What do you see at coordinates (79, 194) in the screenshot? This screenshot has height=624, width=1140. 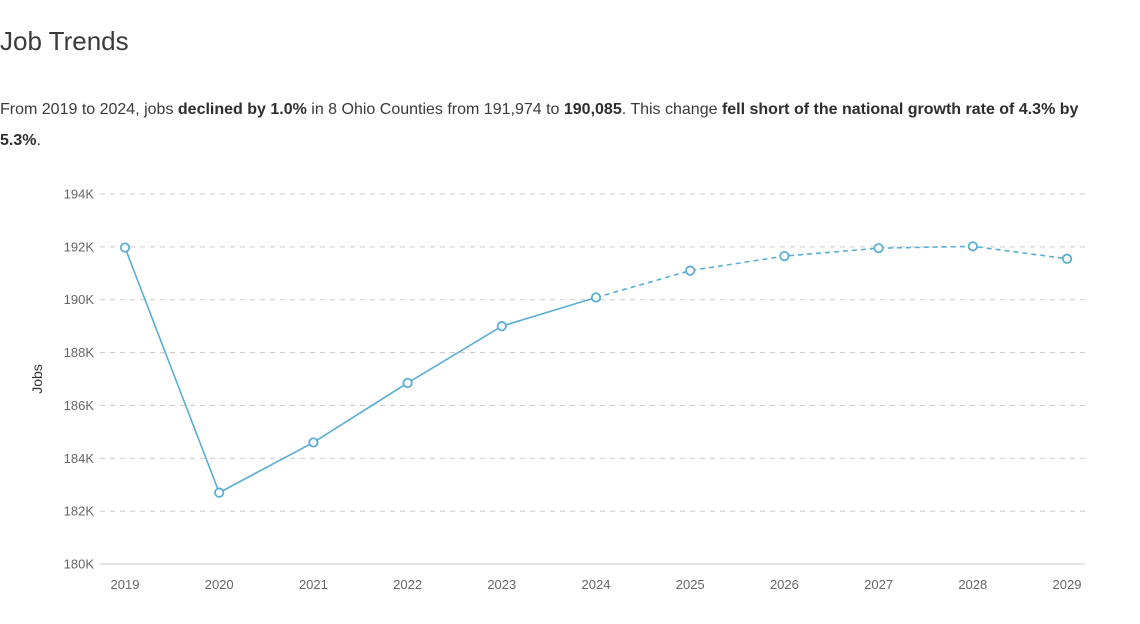 I see `y-tick-label: 194K` at bounding box center [79, 194].